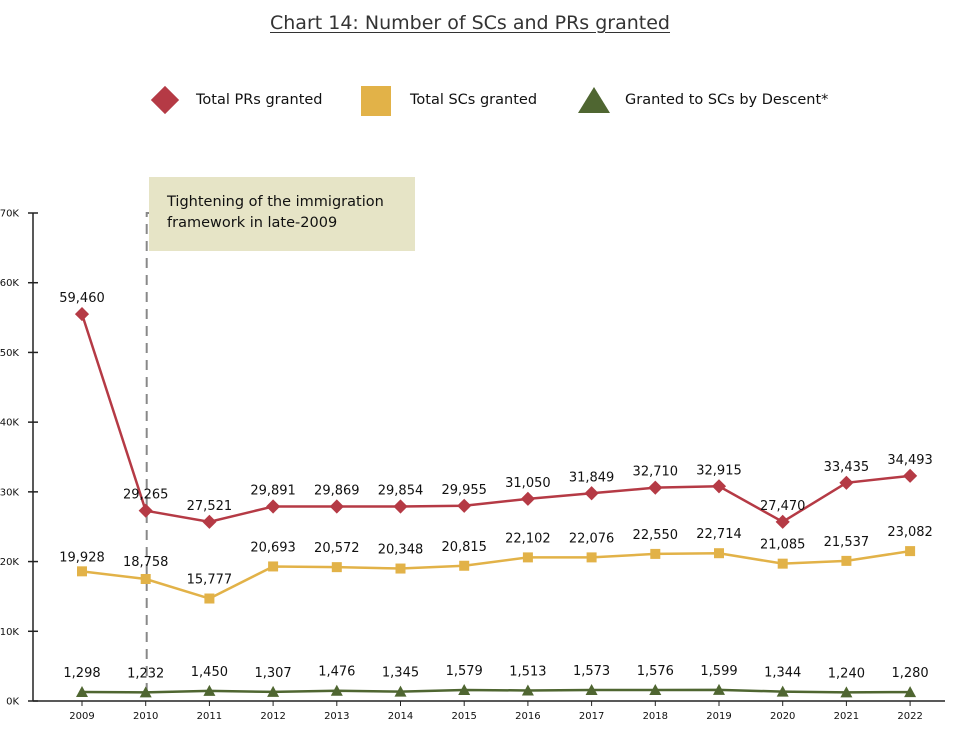 This screenshot has height=732, width=969. I want to click on legend-label-descent: Granted to SCs by Descent*, so click(727, 100).